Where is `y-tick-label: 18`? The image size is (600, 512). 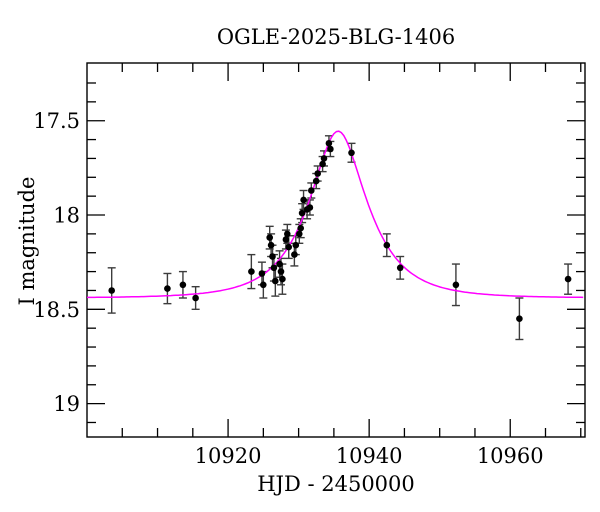 y-tick-label: 18 is located at coordinates (66, 216).